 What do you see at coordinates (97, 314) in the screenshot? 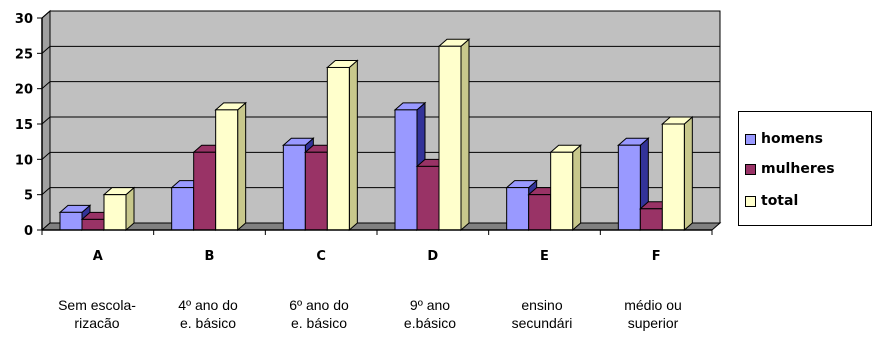
I see `category-description-a: Sem escola- rizacão` at bounding box center [97, 314].